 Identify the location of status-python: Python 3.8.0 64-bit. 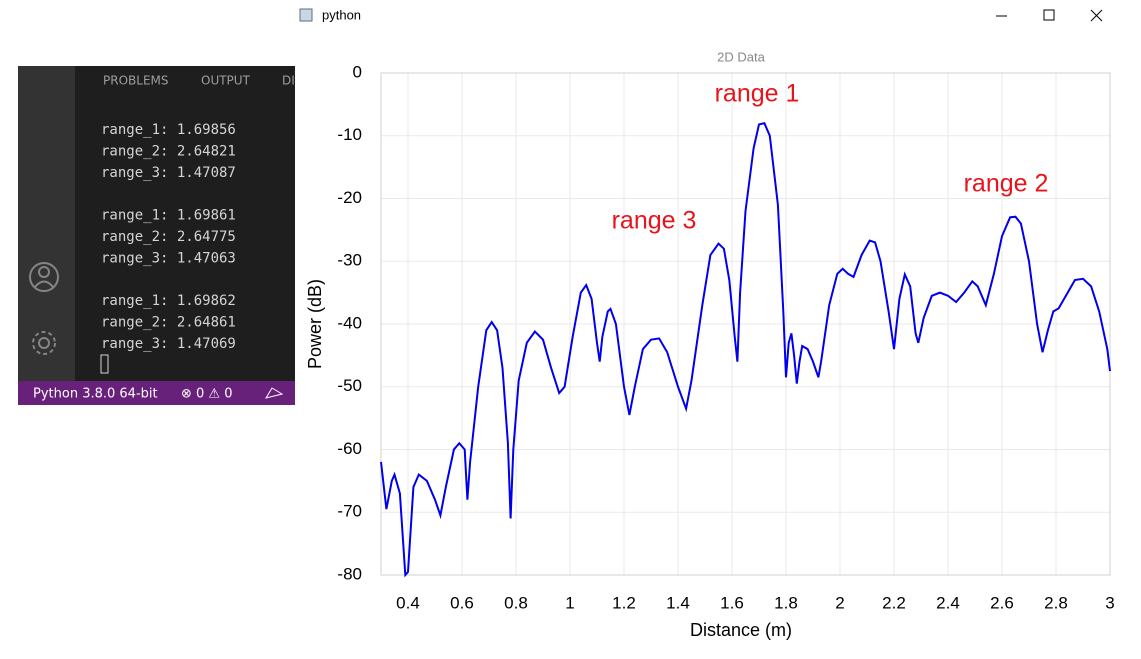
(95, 394).